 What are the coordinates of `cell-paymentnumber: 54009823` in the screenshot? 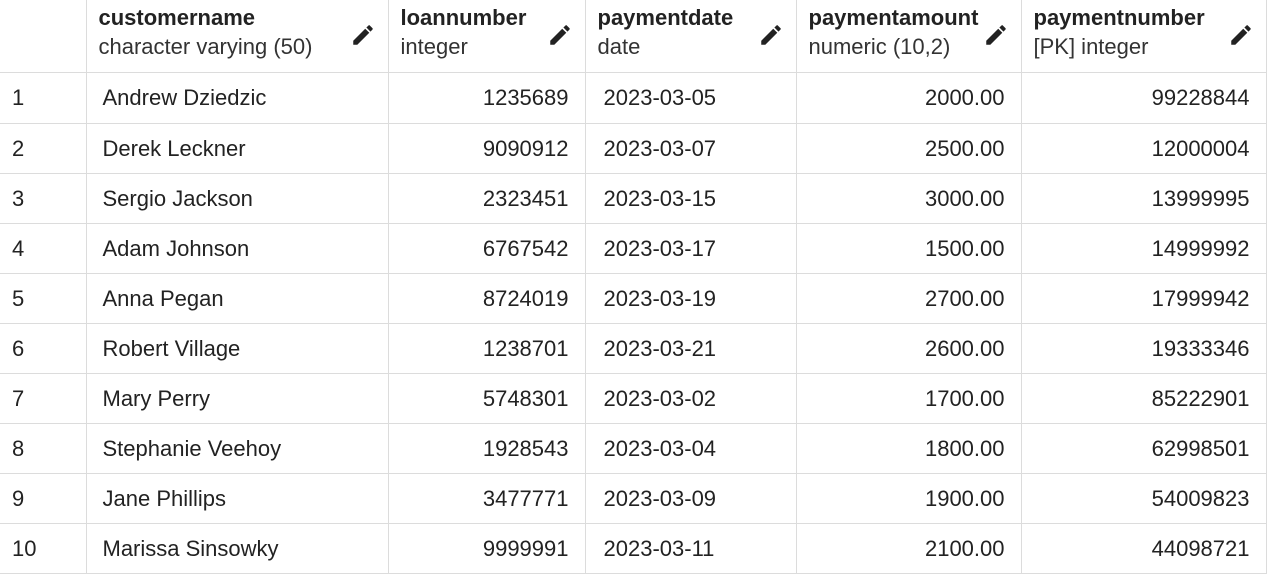 It's located at (1144, 498).